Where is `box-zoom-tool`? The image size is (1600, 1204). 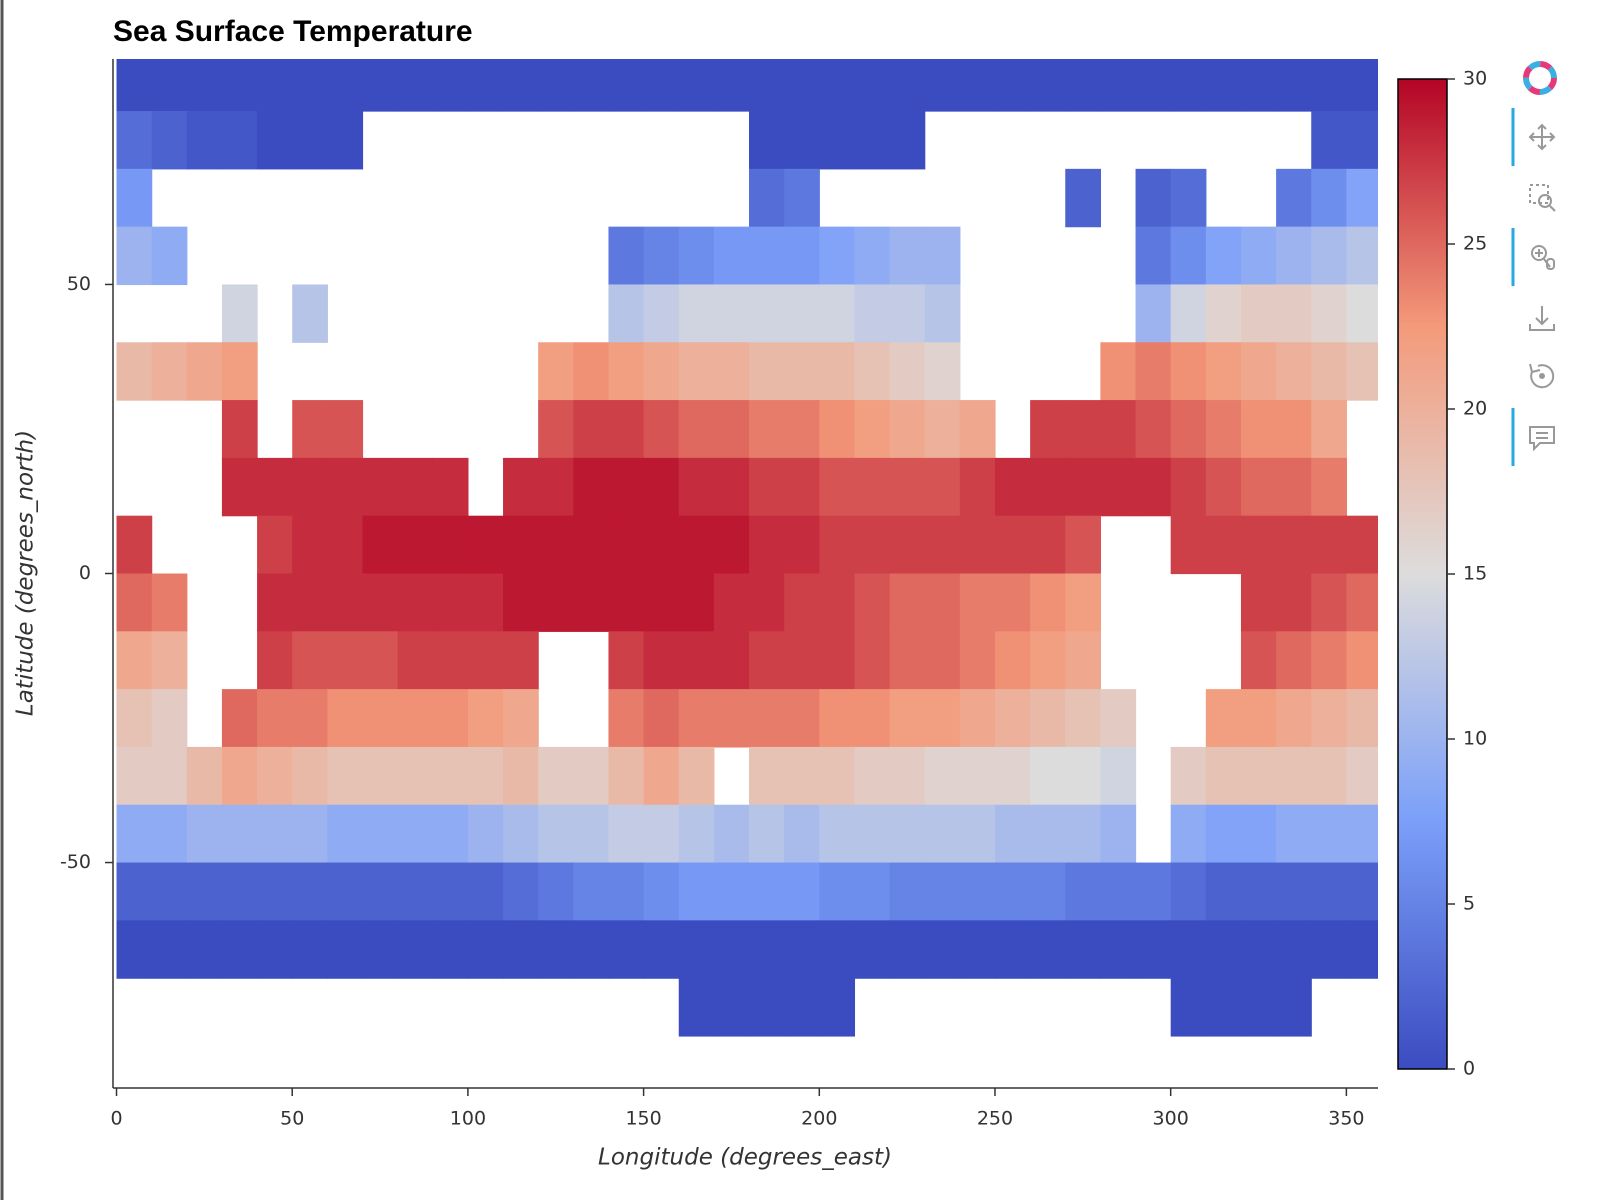 box-zoom-tool is located at coordinates (1542, 198).